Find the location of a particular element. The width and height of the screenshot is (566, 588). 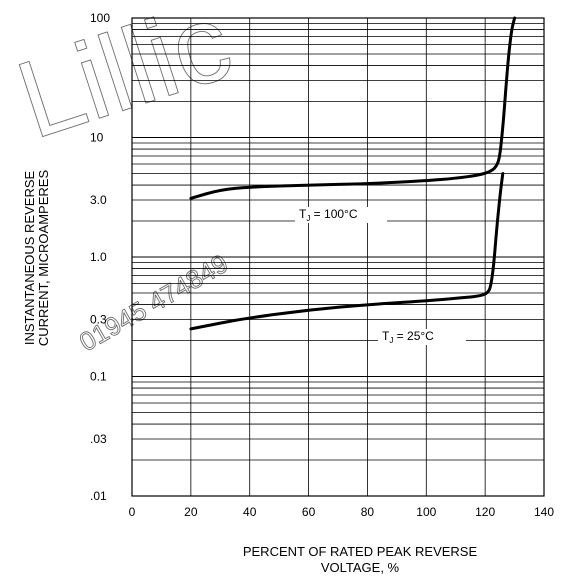

annotations: TJ = 100°C TJ = 25°C is located at coordinates (380, 276).